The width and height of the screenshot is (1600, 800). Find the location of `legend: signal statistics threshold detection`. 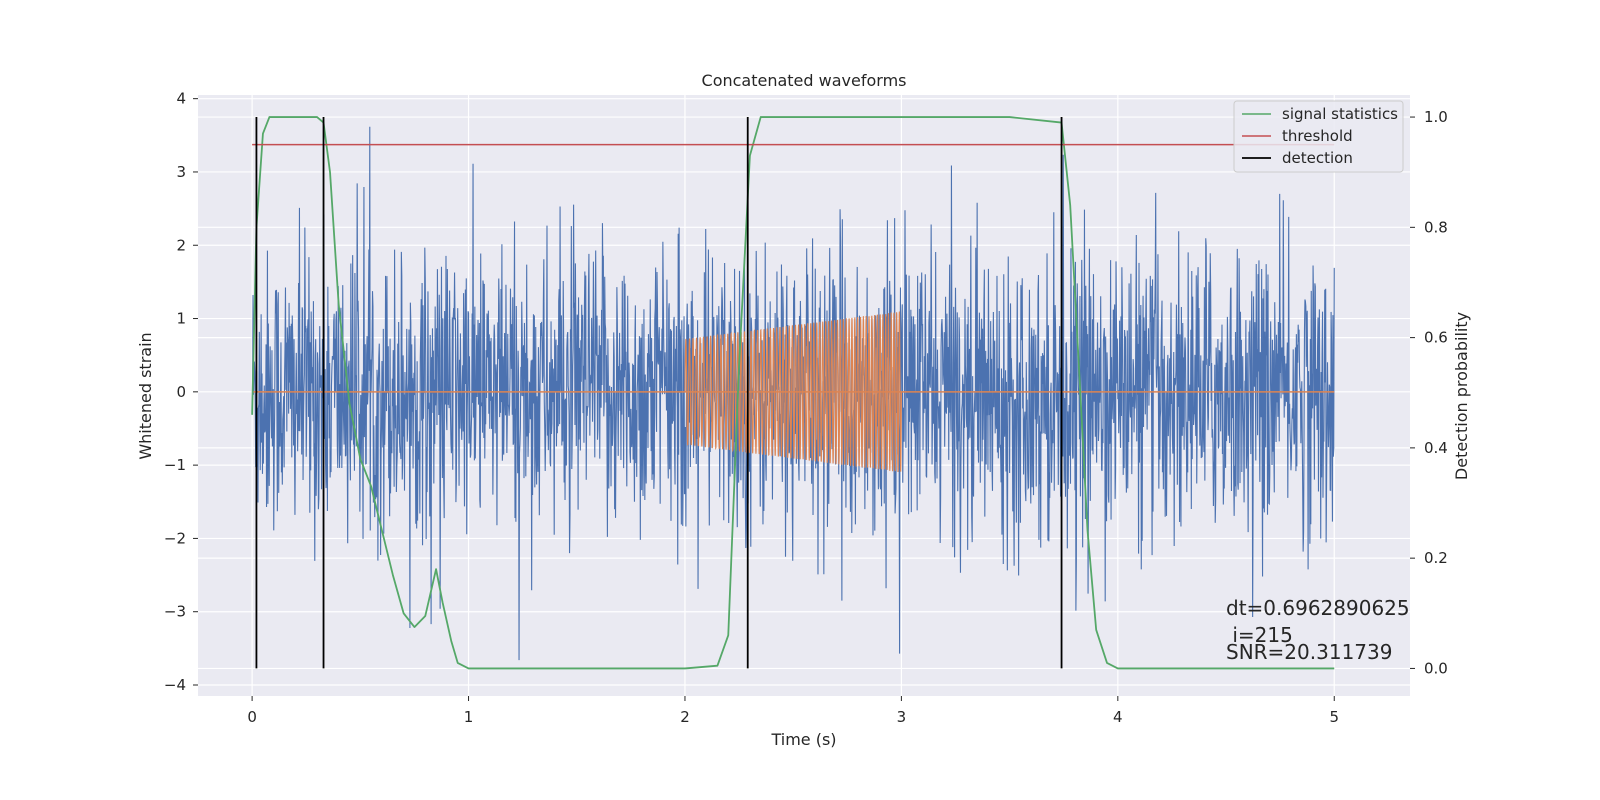

legend: signal statistics threshold detection is located at coordinates (1318, 136).